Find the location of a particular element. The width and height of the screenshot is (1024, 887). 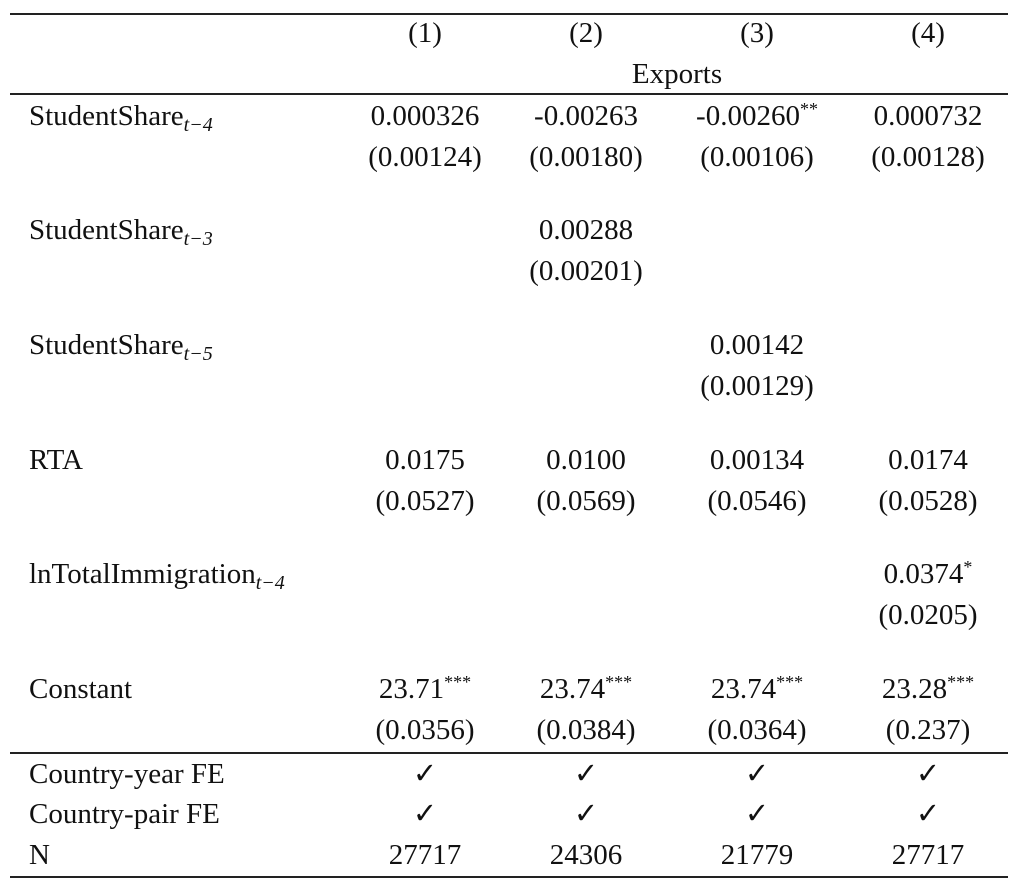

coefficient-cell: 0.0374* is located at coordinates (928, 574).